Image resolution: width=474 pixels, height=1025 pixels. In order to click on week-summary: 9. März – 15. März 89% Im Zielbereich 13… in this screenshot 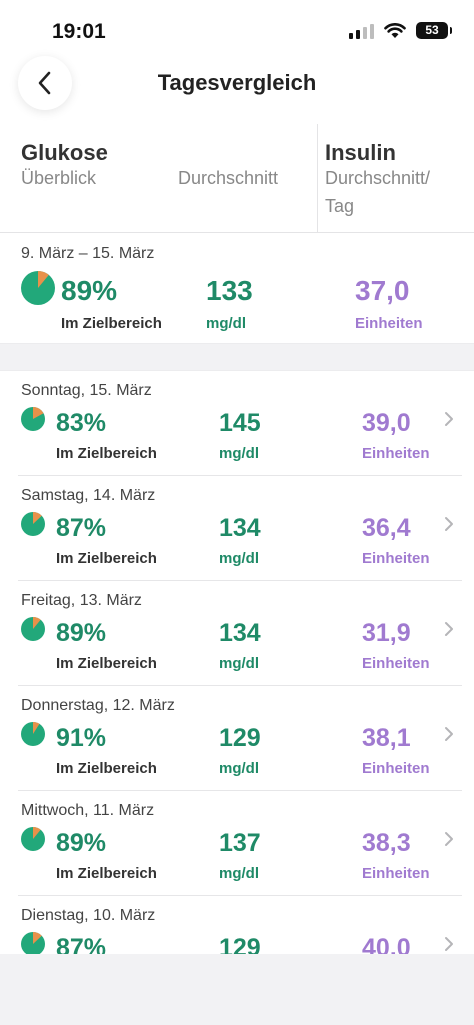, I will do `click(237, 288)`.